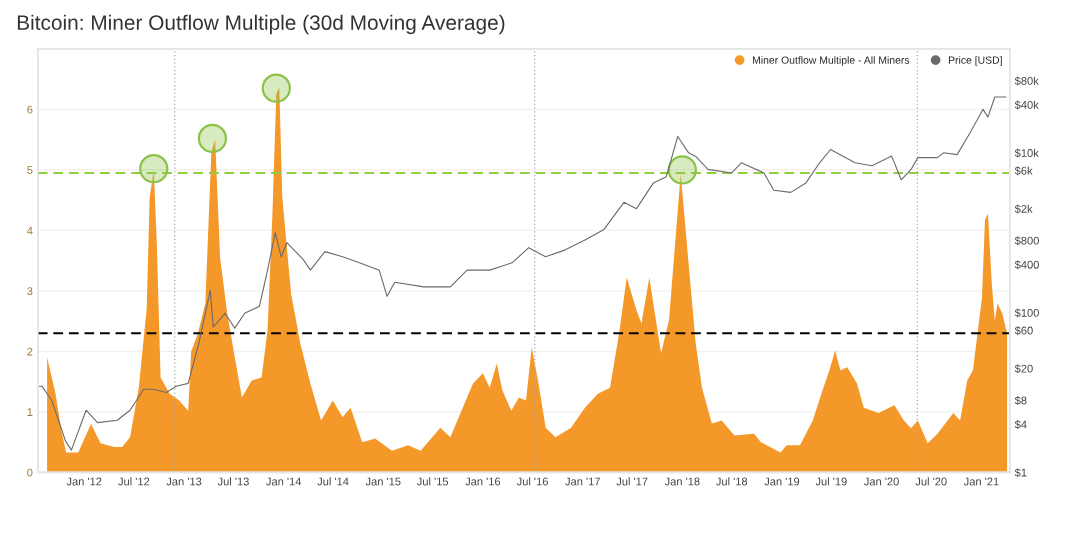 The width and height of the screenshot is (1080, 543). What do you see at coordinates (284, 481) in the screenshot?
I see `x-tick-label: Jan '14` at bounding box center [284, 481].